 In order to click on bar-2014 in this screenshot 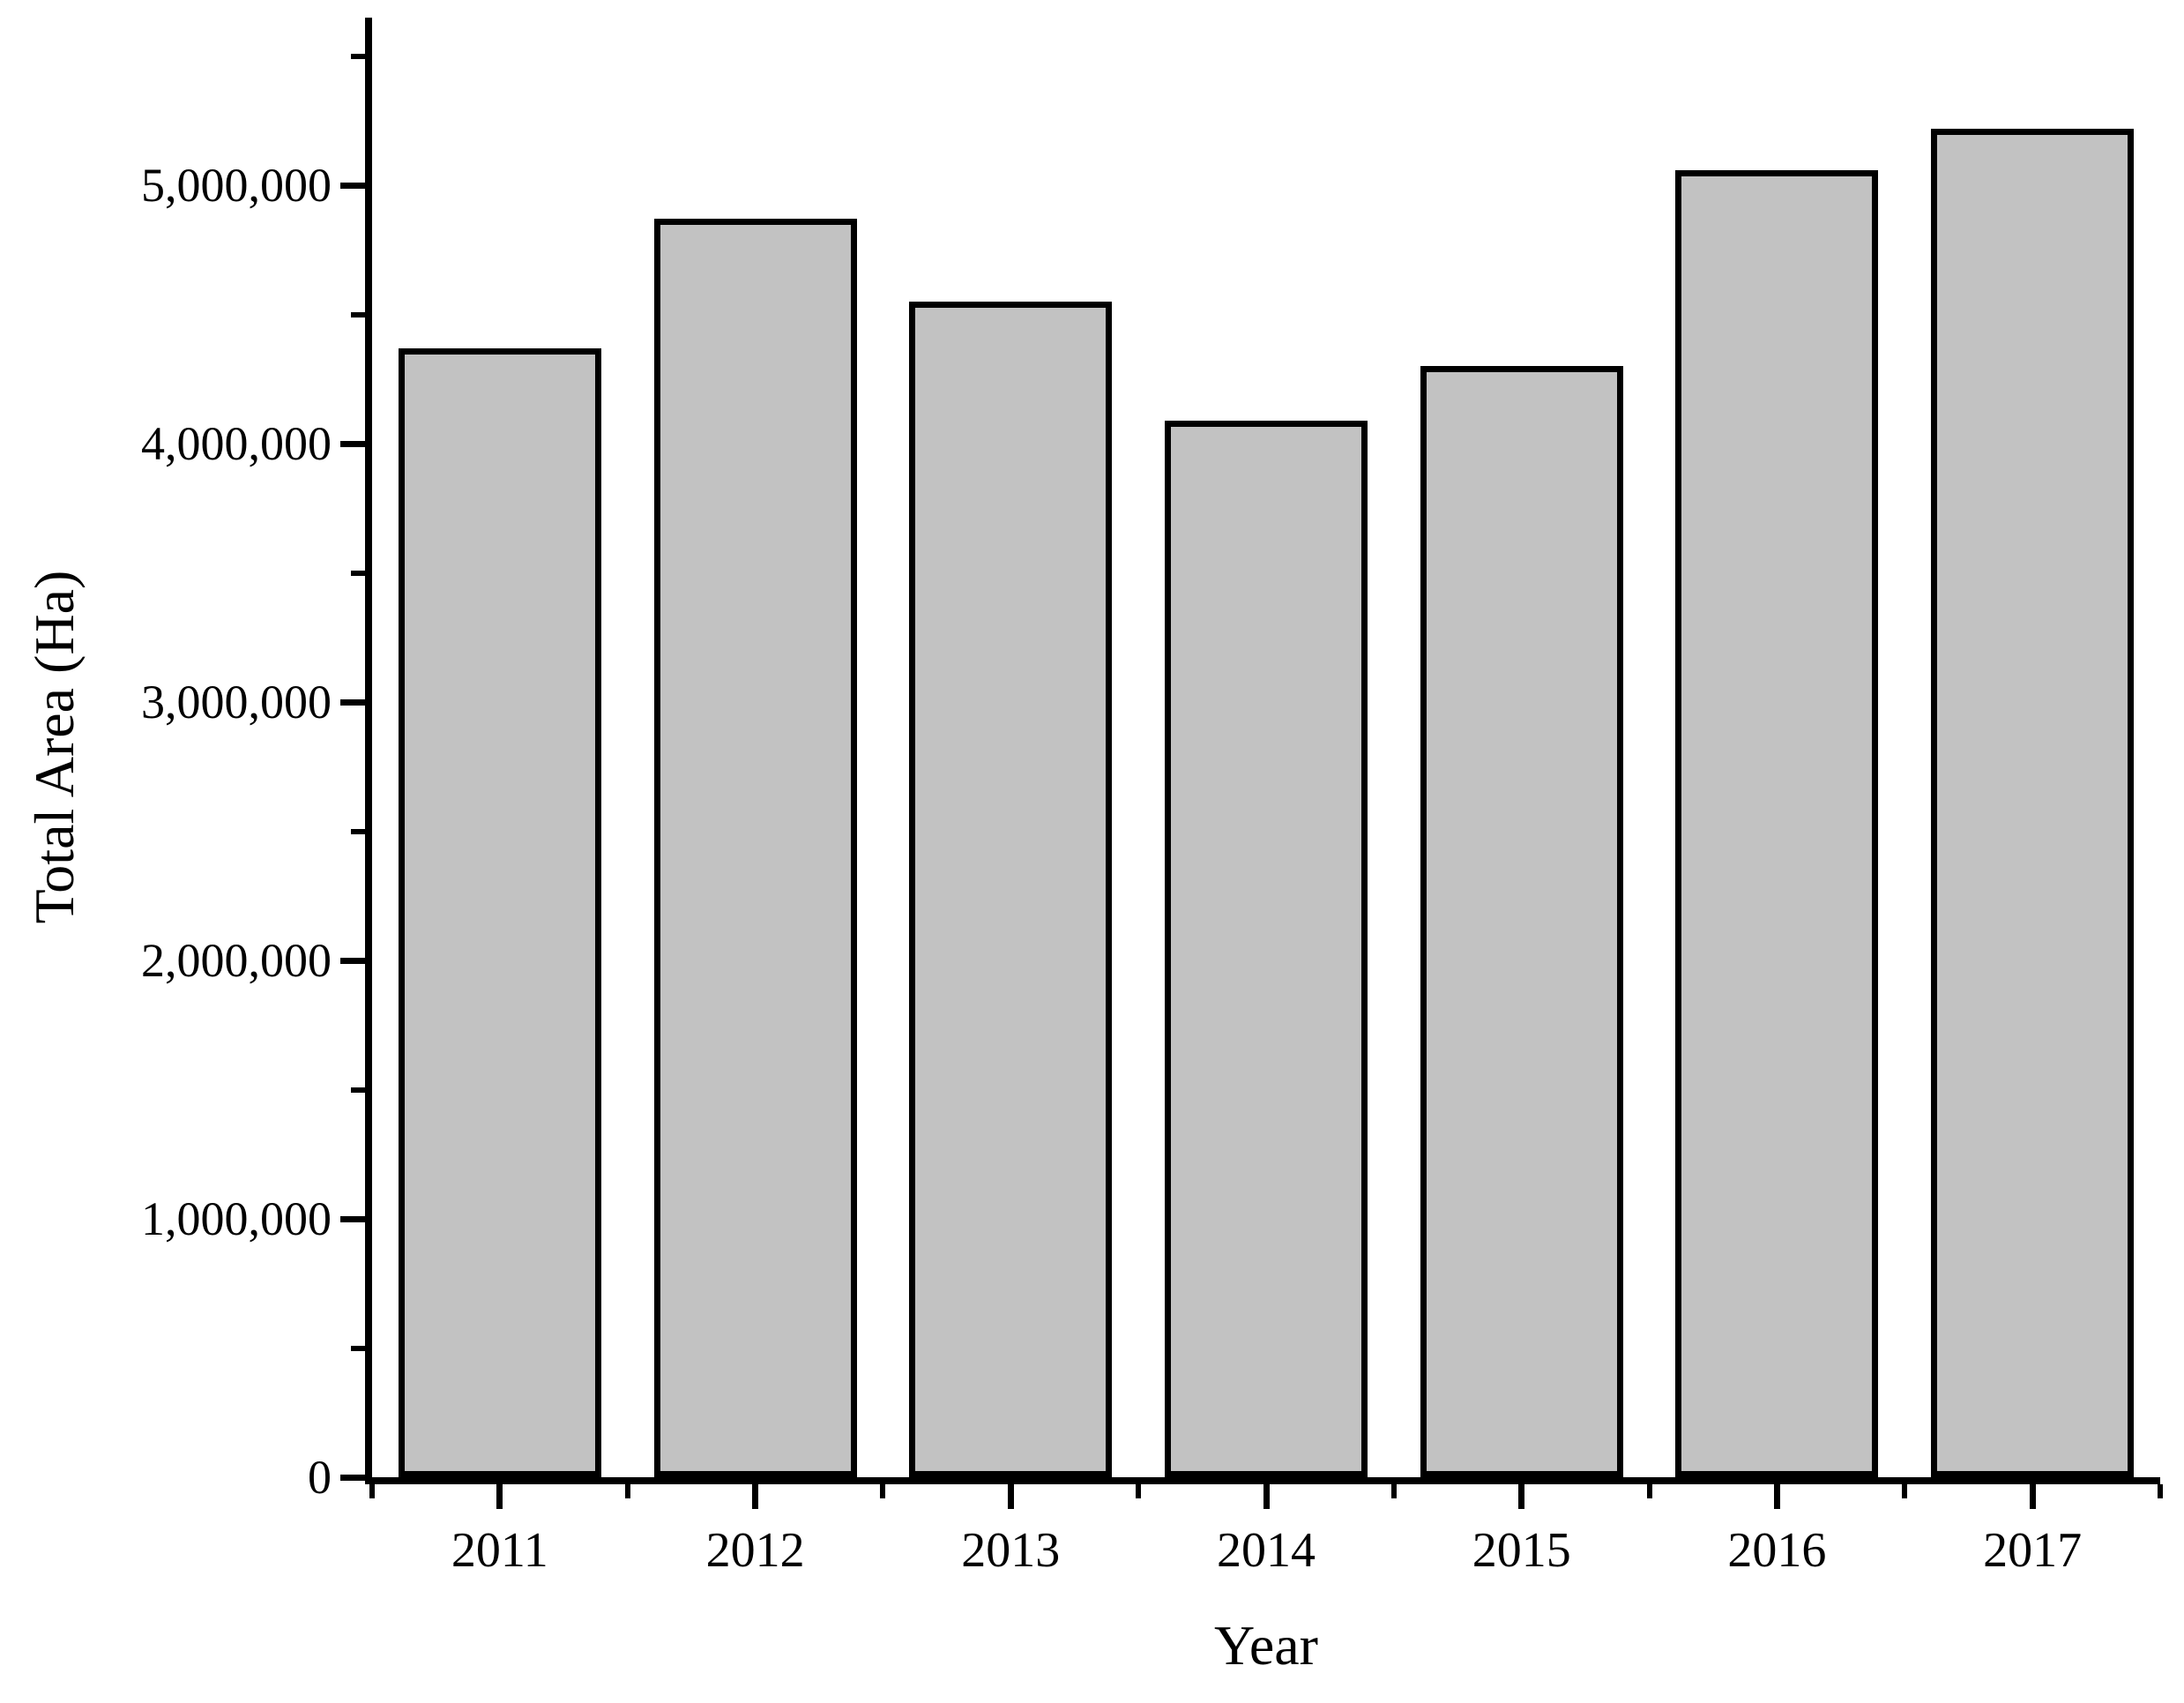, I will do `click(1266, 948)`.